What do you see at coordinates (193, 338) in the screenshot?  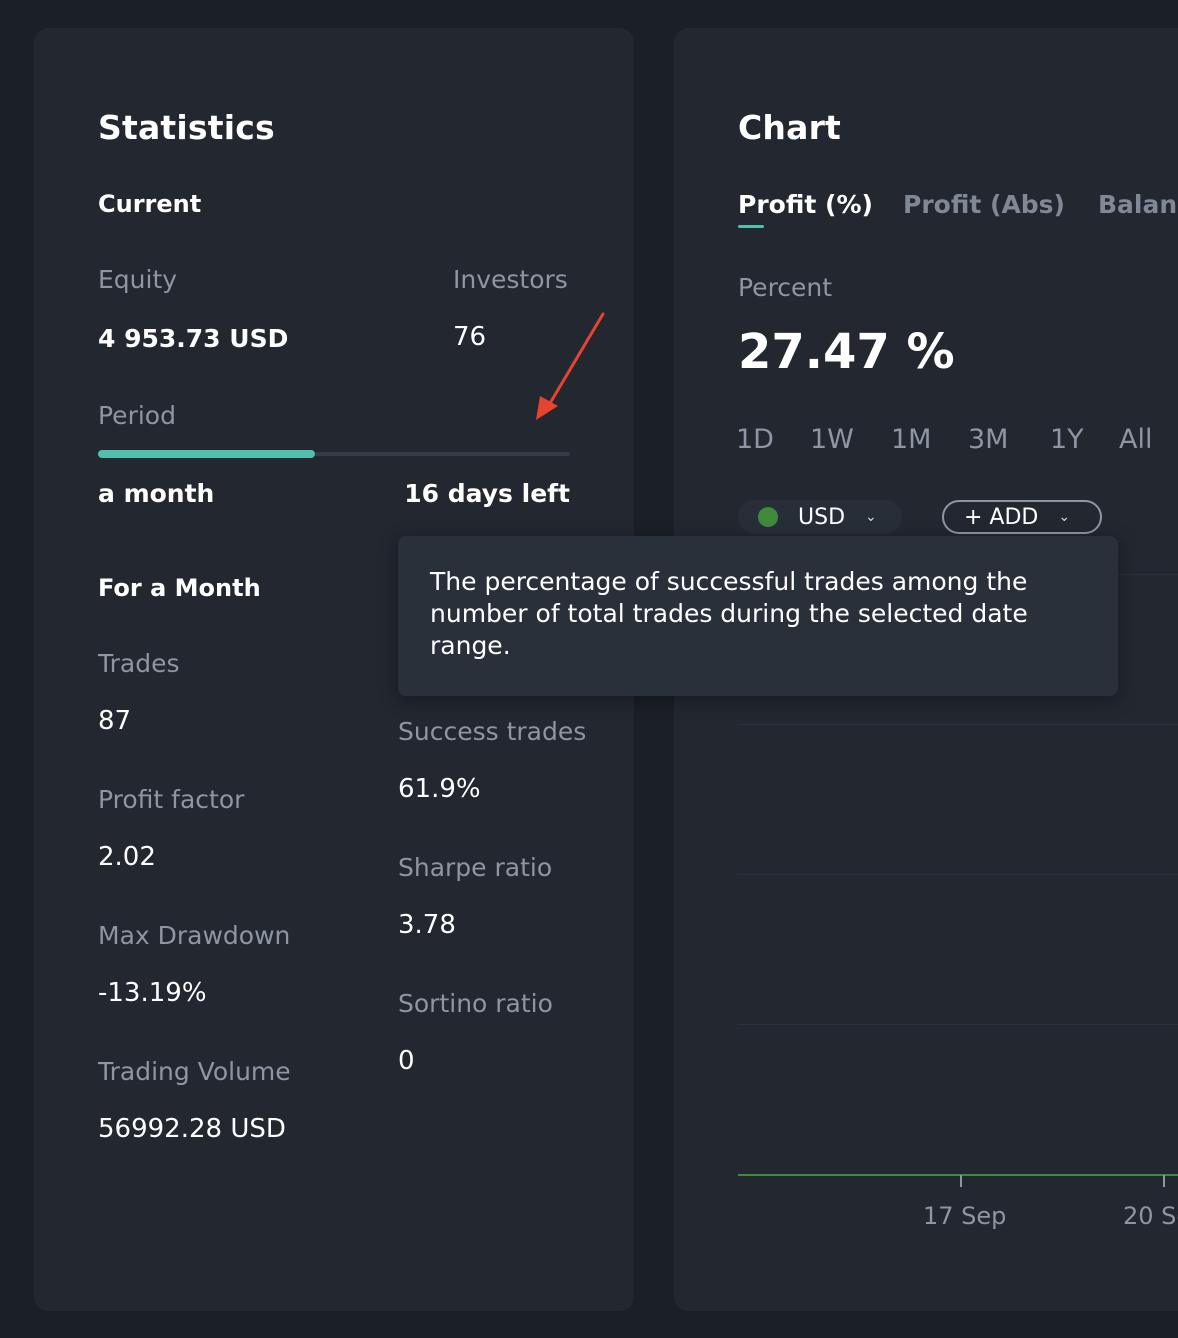 I see `equity-value: 4 953.73 USD` at bounding box center [193, 338].